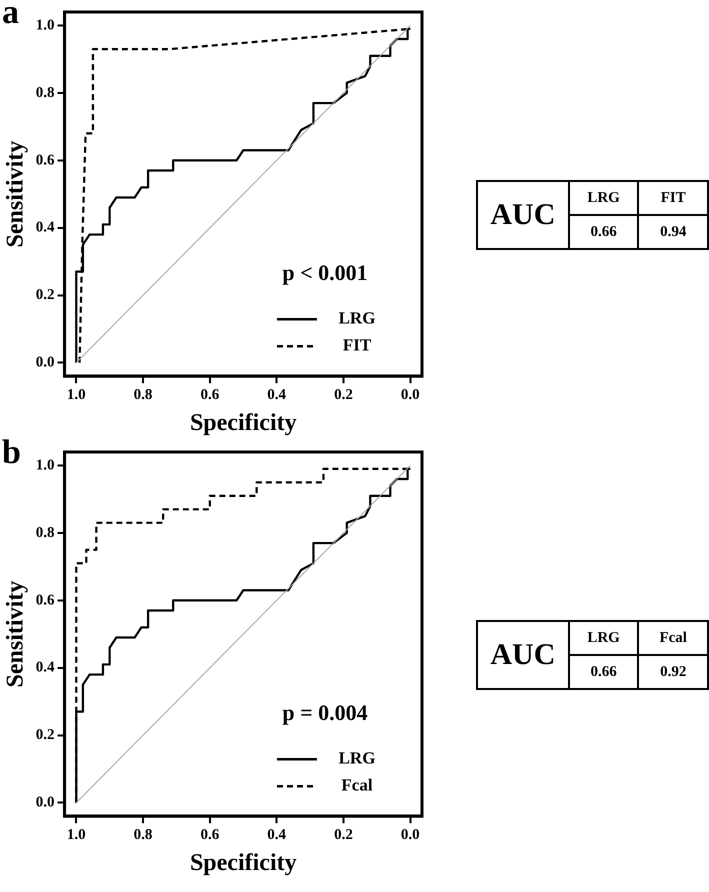  What do you see at coordinates (11, 453) in the screenshot?
I see `chart-title: b` at bounding box center [11, 453].